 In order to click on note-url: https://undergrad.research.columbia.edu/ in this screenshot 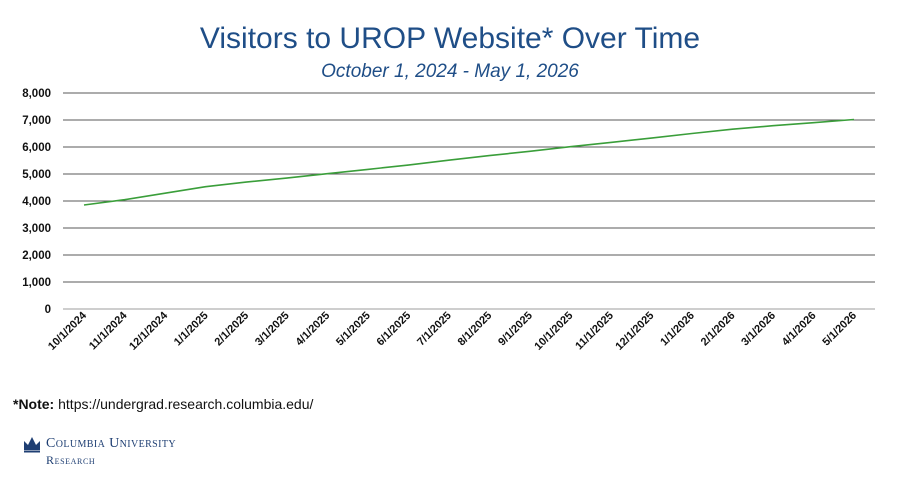, I will do `click(184, 404)`.